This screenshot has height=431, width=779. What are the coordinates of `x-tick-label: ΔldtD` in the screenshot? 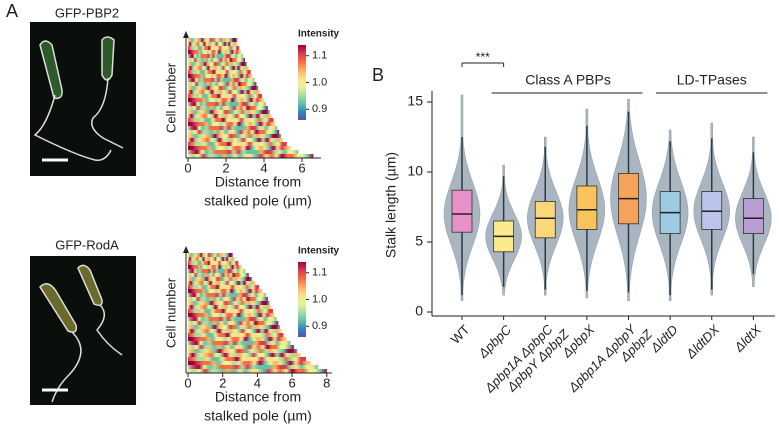 It's located at (664, 339).